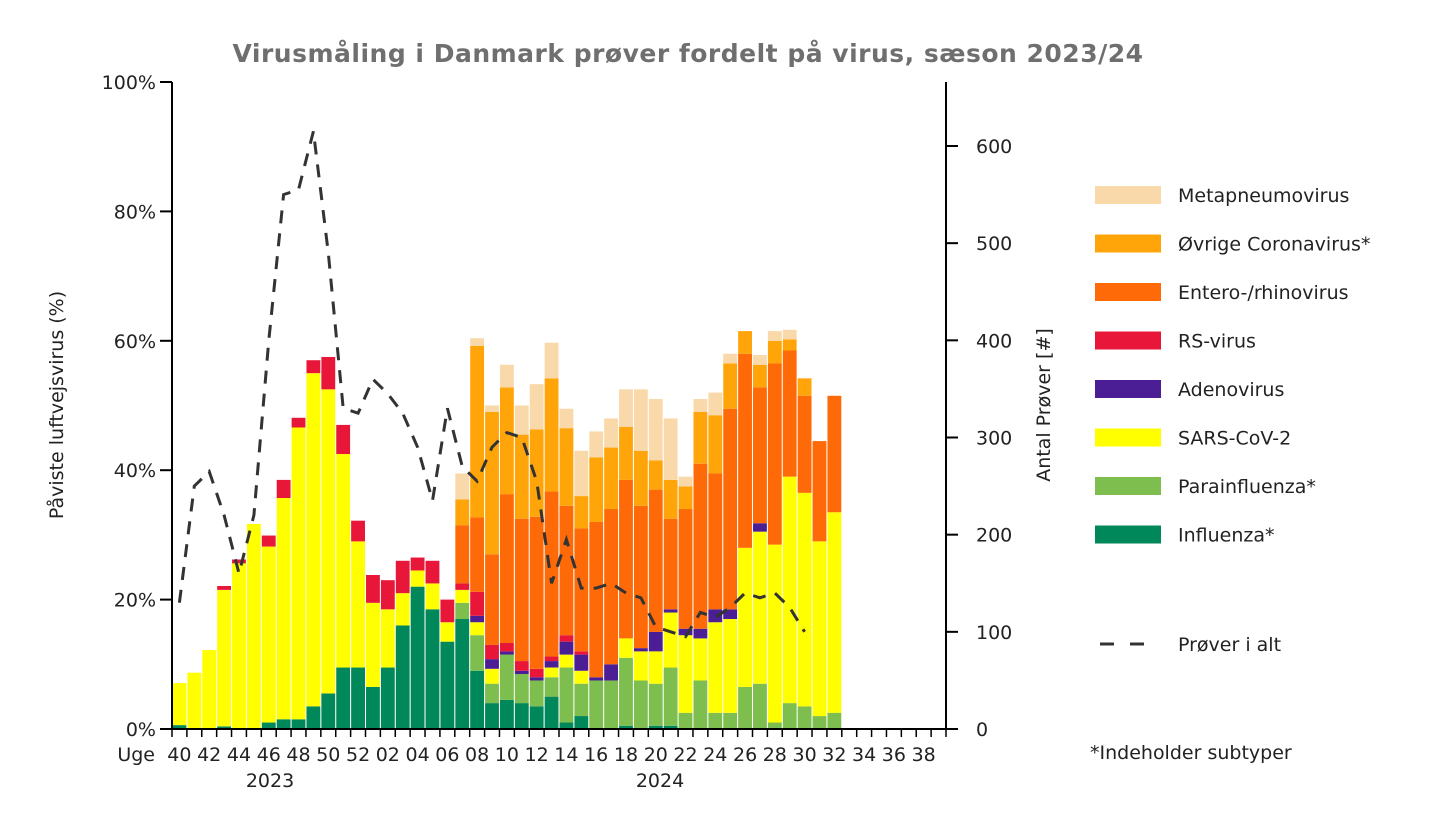 The width and height of the screenshot is (1456, 828). What do you see at coordinates (626, 755) in the screenshot?
I see `x-tick-label: 18` at bounding box center [626, 755].